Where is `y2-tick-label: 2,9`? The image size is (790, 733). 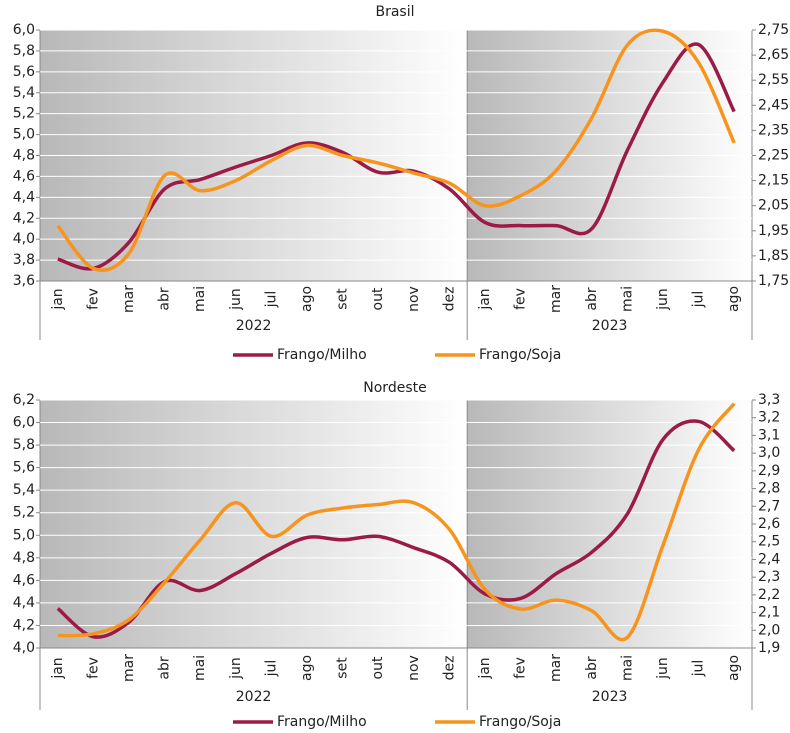
y2-tick-label: 2,9 is located at coordinates (769, 471).